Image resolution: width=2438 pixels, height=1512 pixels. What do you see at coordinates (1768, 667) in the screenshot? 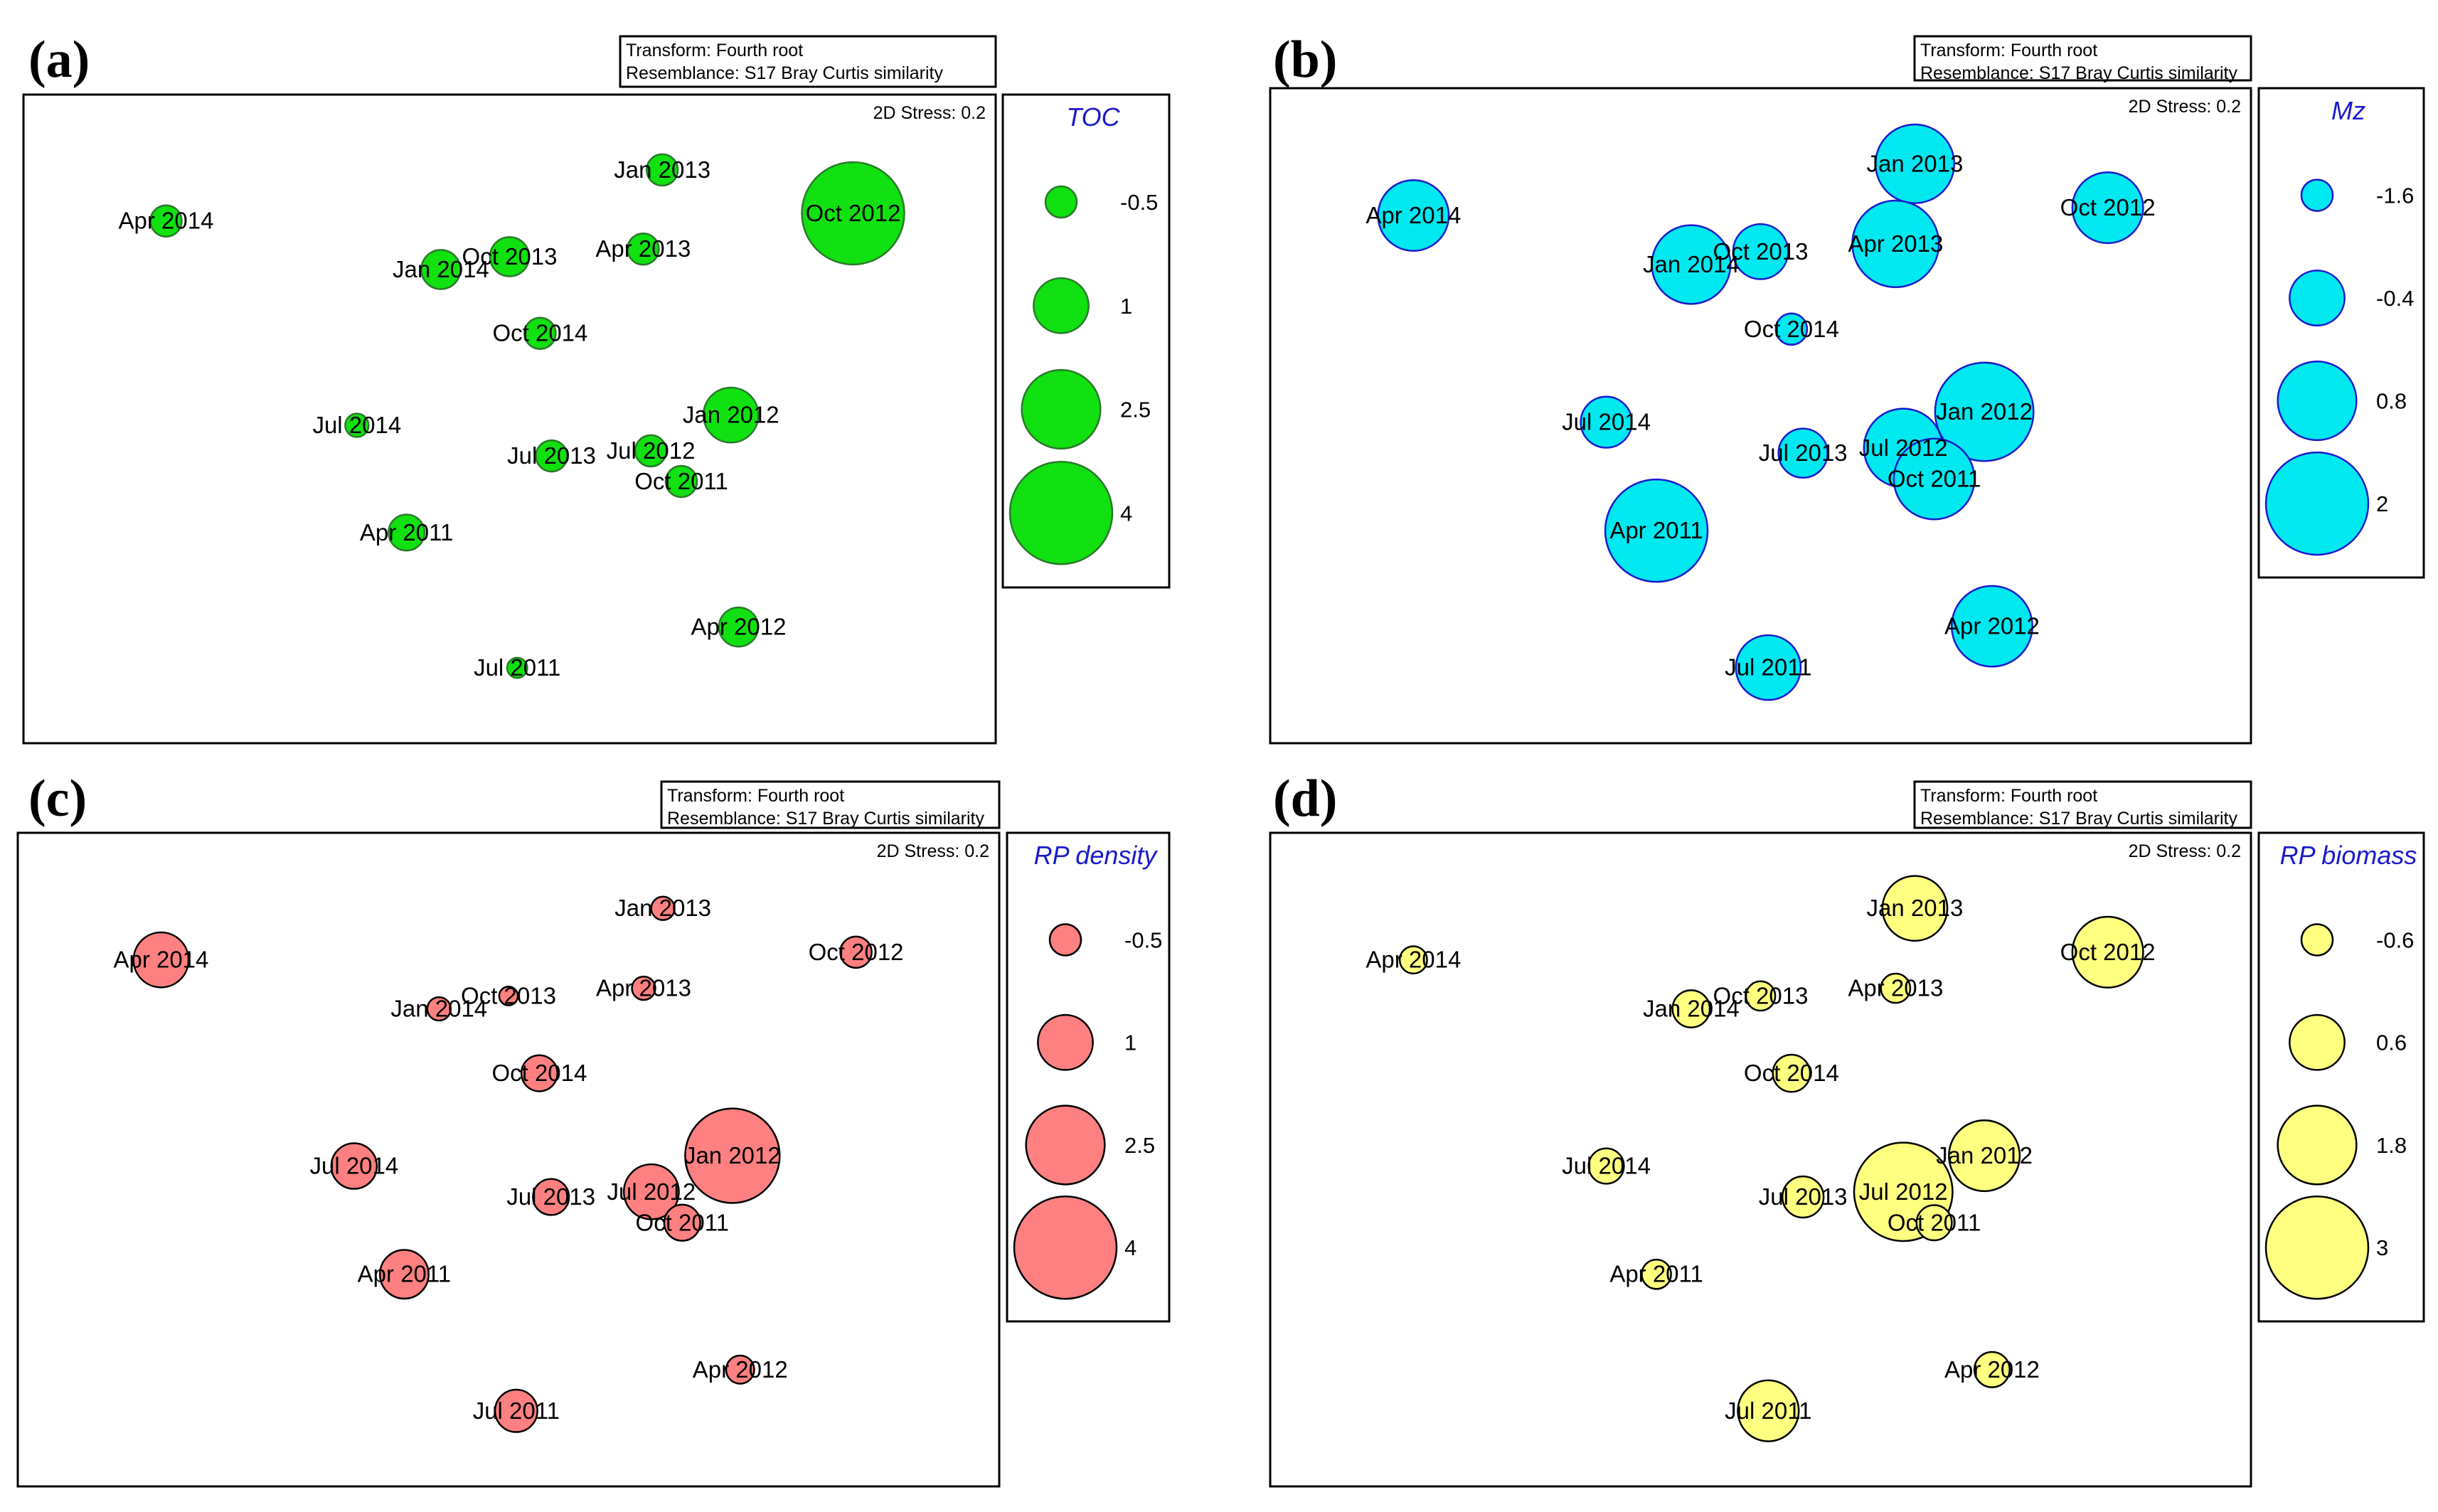
I see `point-label: Jul 2011` at bounding box center [1768, 667].